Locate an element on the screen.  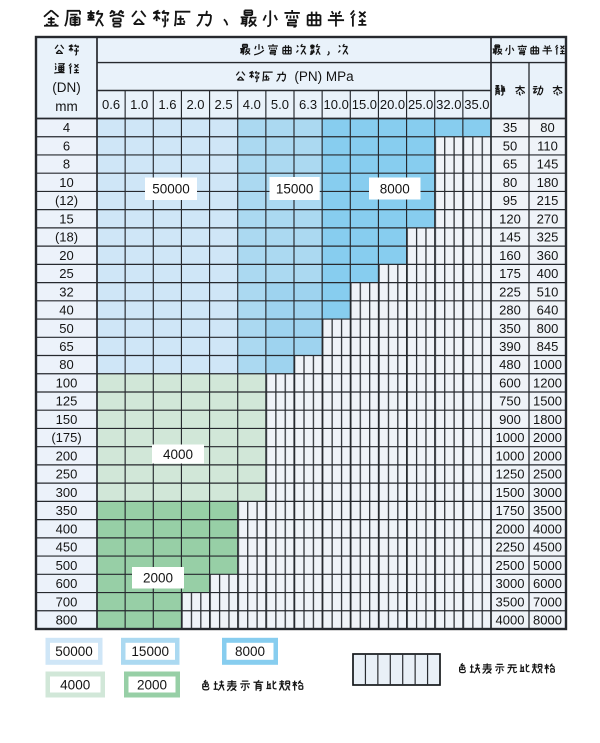
svg-text: 1.0 is located at coordinates (139, 104).